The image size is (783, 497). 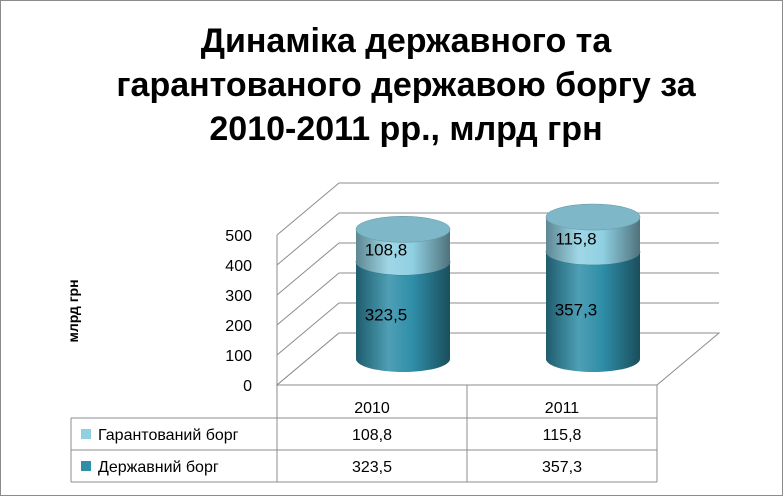 I want to click on x-category-label: 2010, so click(x=372, y=408).